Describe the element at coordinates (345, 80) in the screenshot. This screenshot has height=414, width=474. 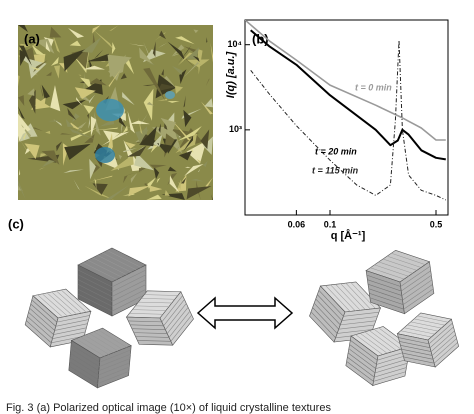
I see `series-line` at that location.